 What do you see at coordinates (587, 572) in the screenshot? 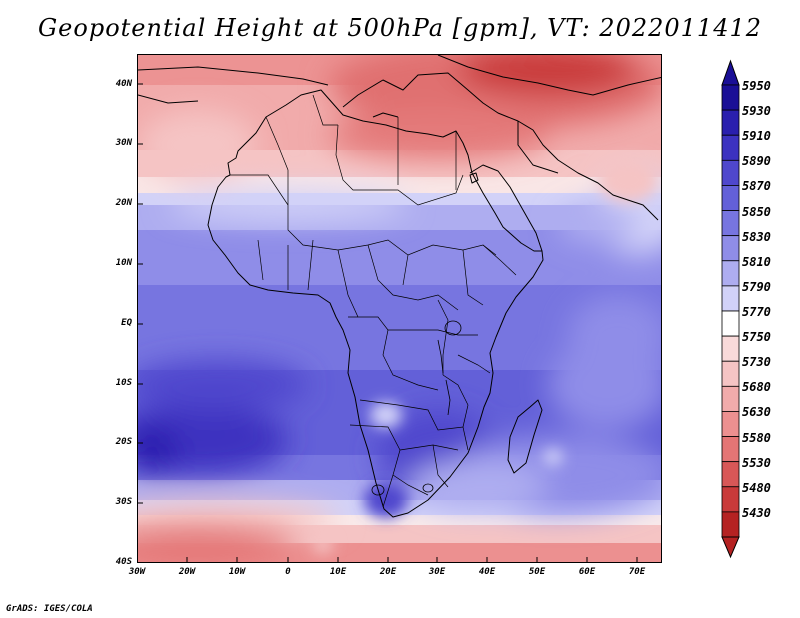
I see `lon-label-60e: 60E` at bounding box center [587, 572].